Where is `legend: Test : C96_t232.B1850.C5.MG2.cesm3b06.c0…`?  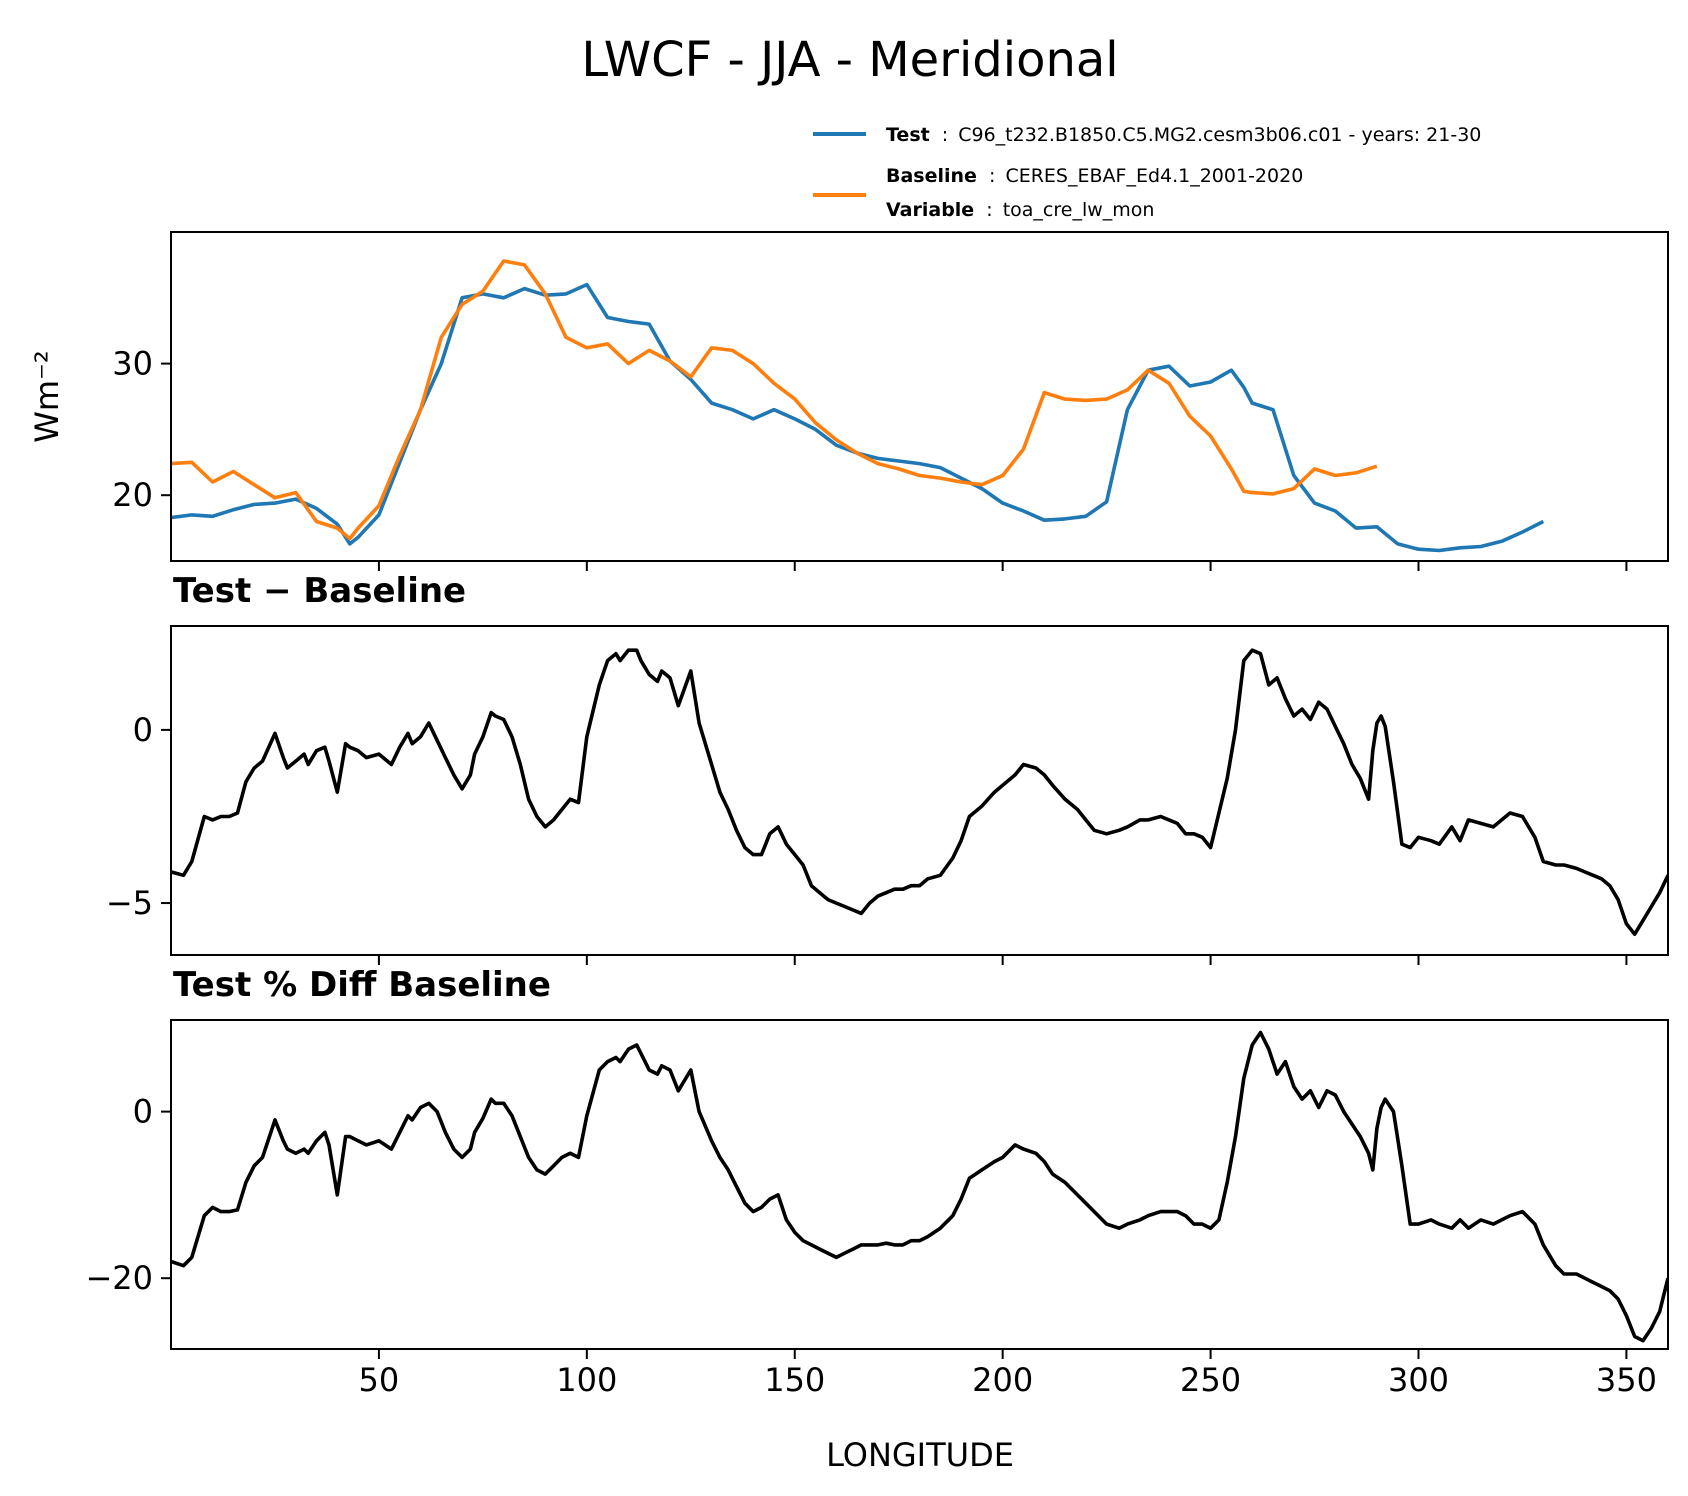 legend: Test : C96_t232.B1850.C5.MG2.cesm3b06.c0… is located at coordinates (1147, 172).